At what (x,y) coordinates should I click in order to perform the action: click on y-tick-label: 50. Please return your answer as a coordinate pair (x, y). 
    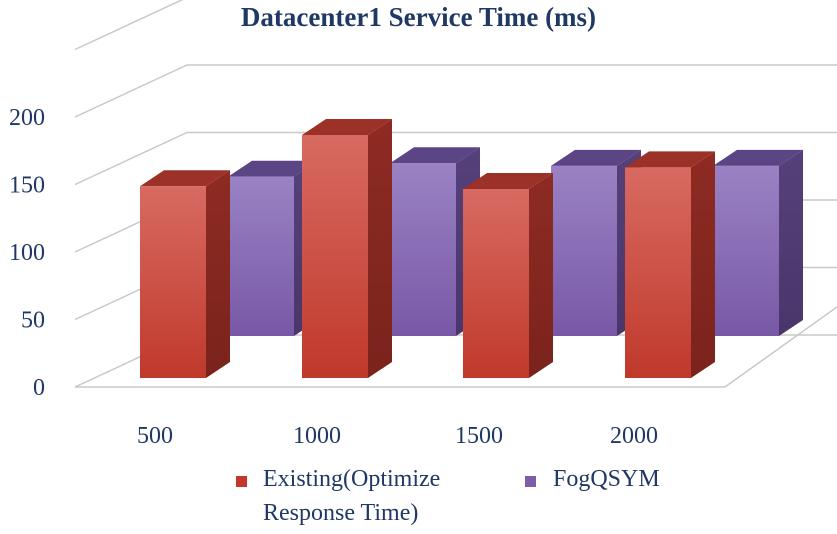
    Looking at the image, I should click on (33, 321).